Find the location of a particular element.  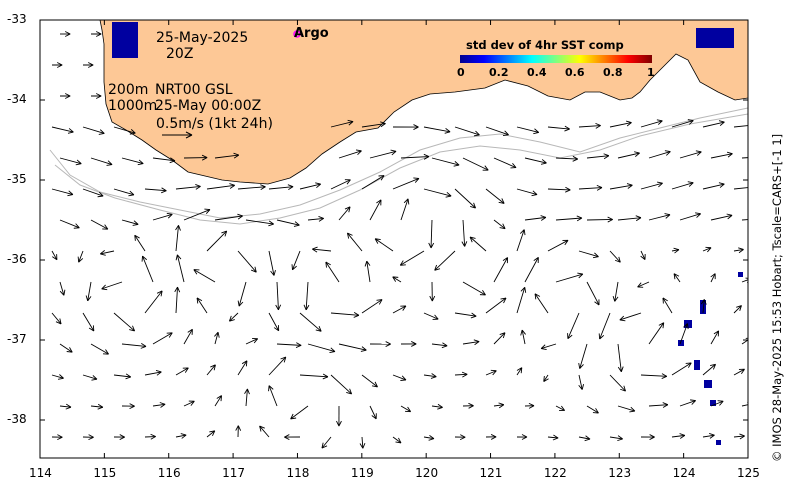

x-tick-label: 121 is located at coordinates (491, 473).